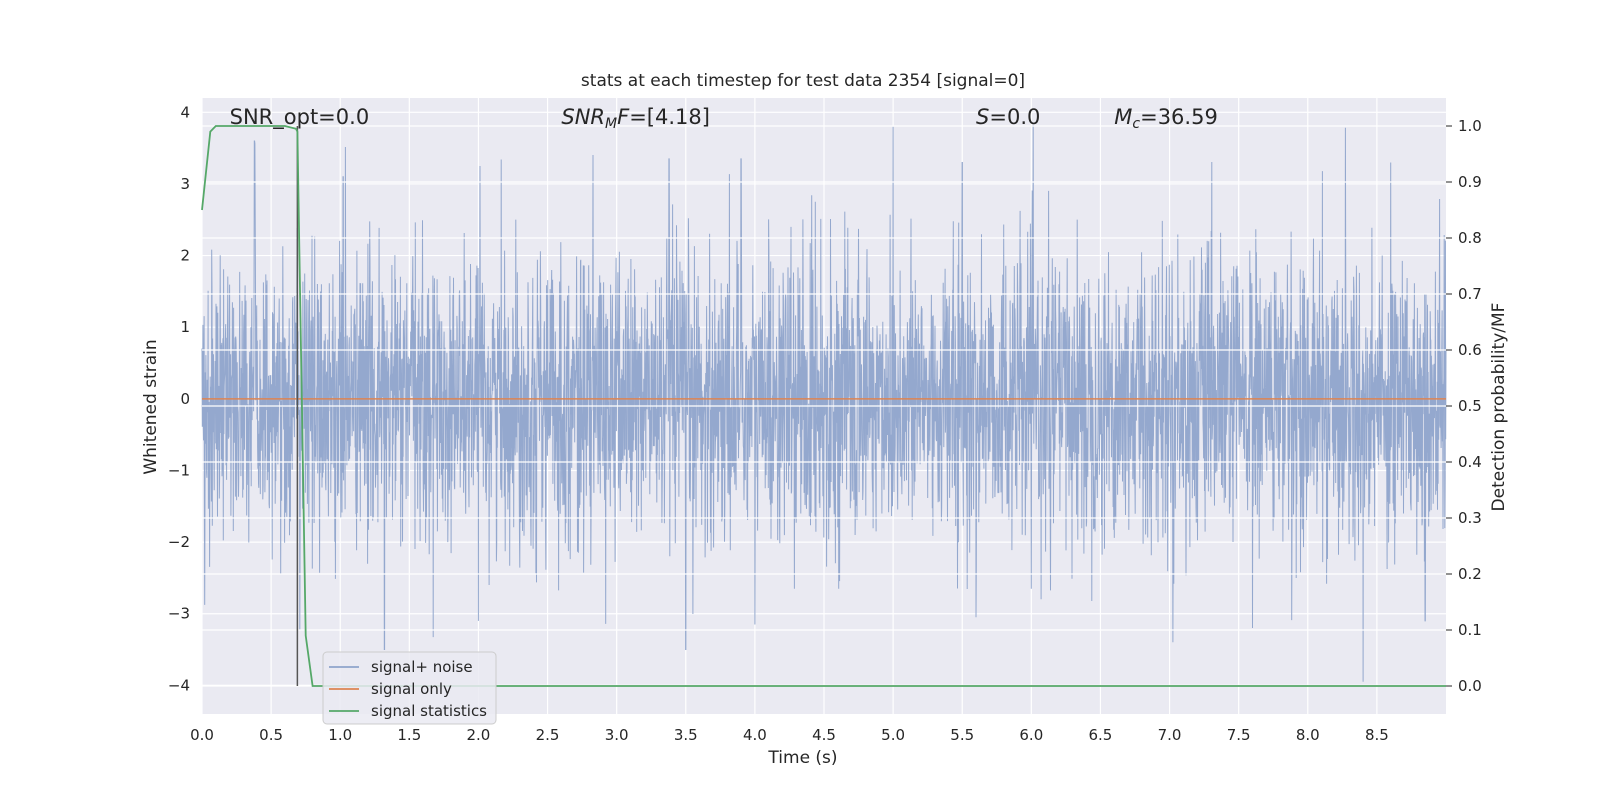 This screenshot has width=1600, height=800. I want to click on x-tick-label: 0.5, so click(271, 735).